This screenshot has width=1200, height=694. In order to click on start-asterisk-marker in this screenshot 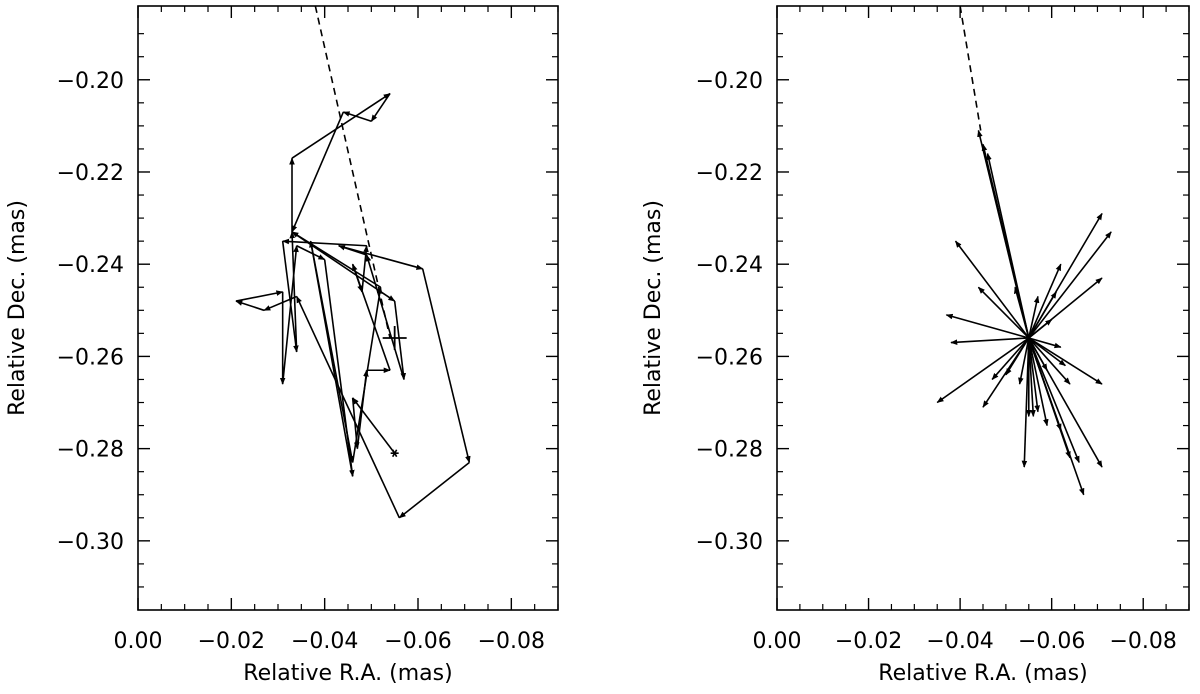, I will do `click(394, 453)`.